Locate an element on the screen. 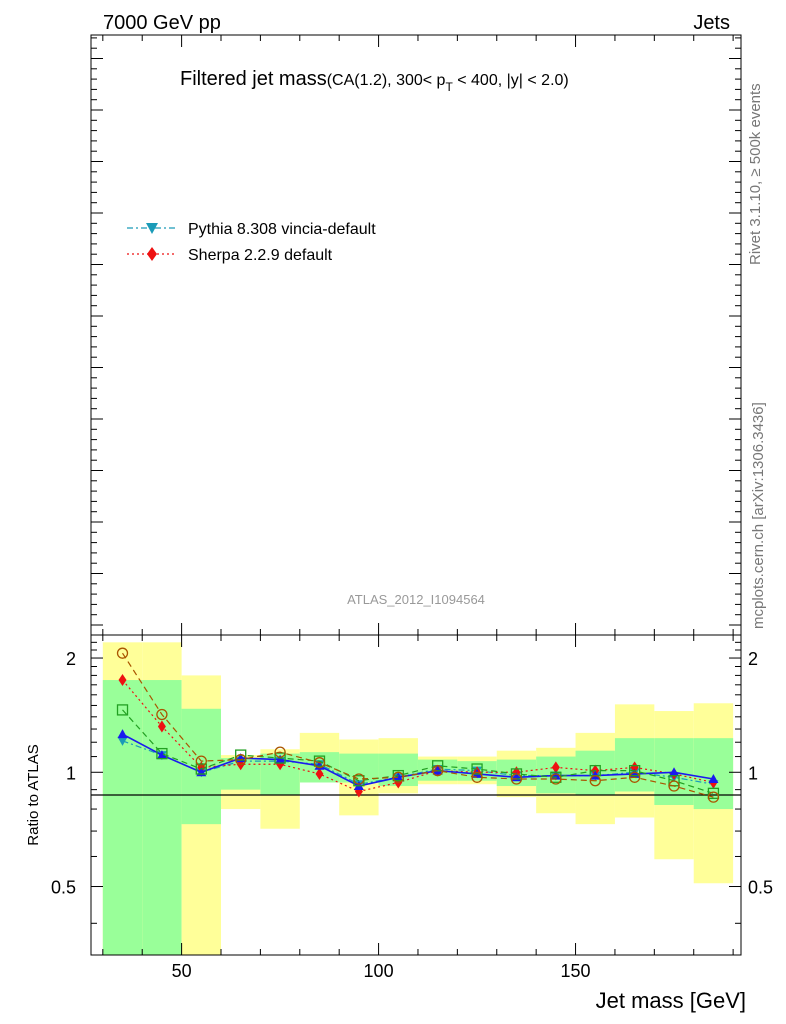 The height and width of the screenshot is (1024, 786). legend-label-pythia: Pythia 8.308 vincia-default is located at coordinates (282, 229).